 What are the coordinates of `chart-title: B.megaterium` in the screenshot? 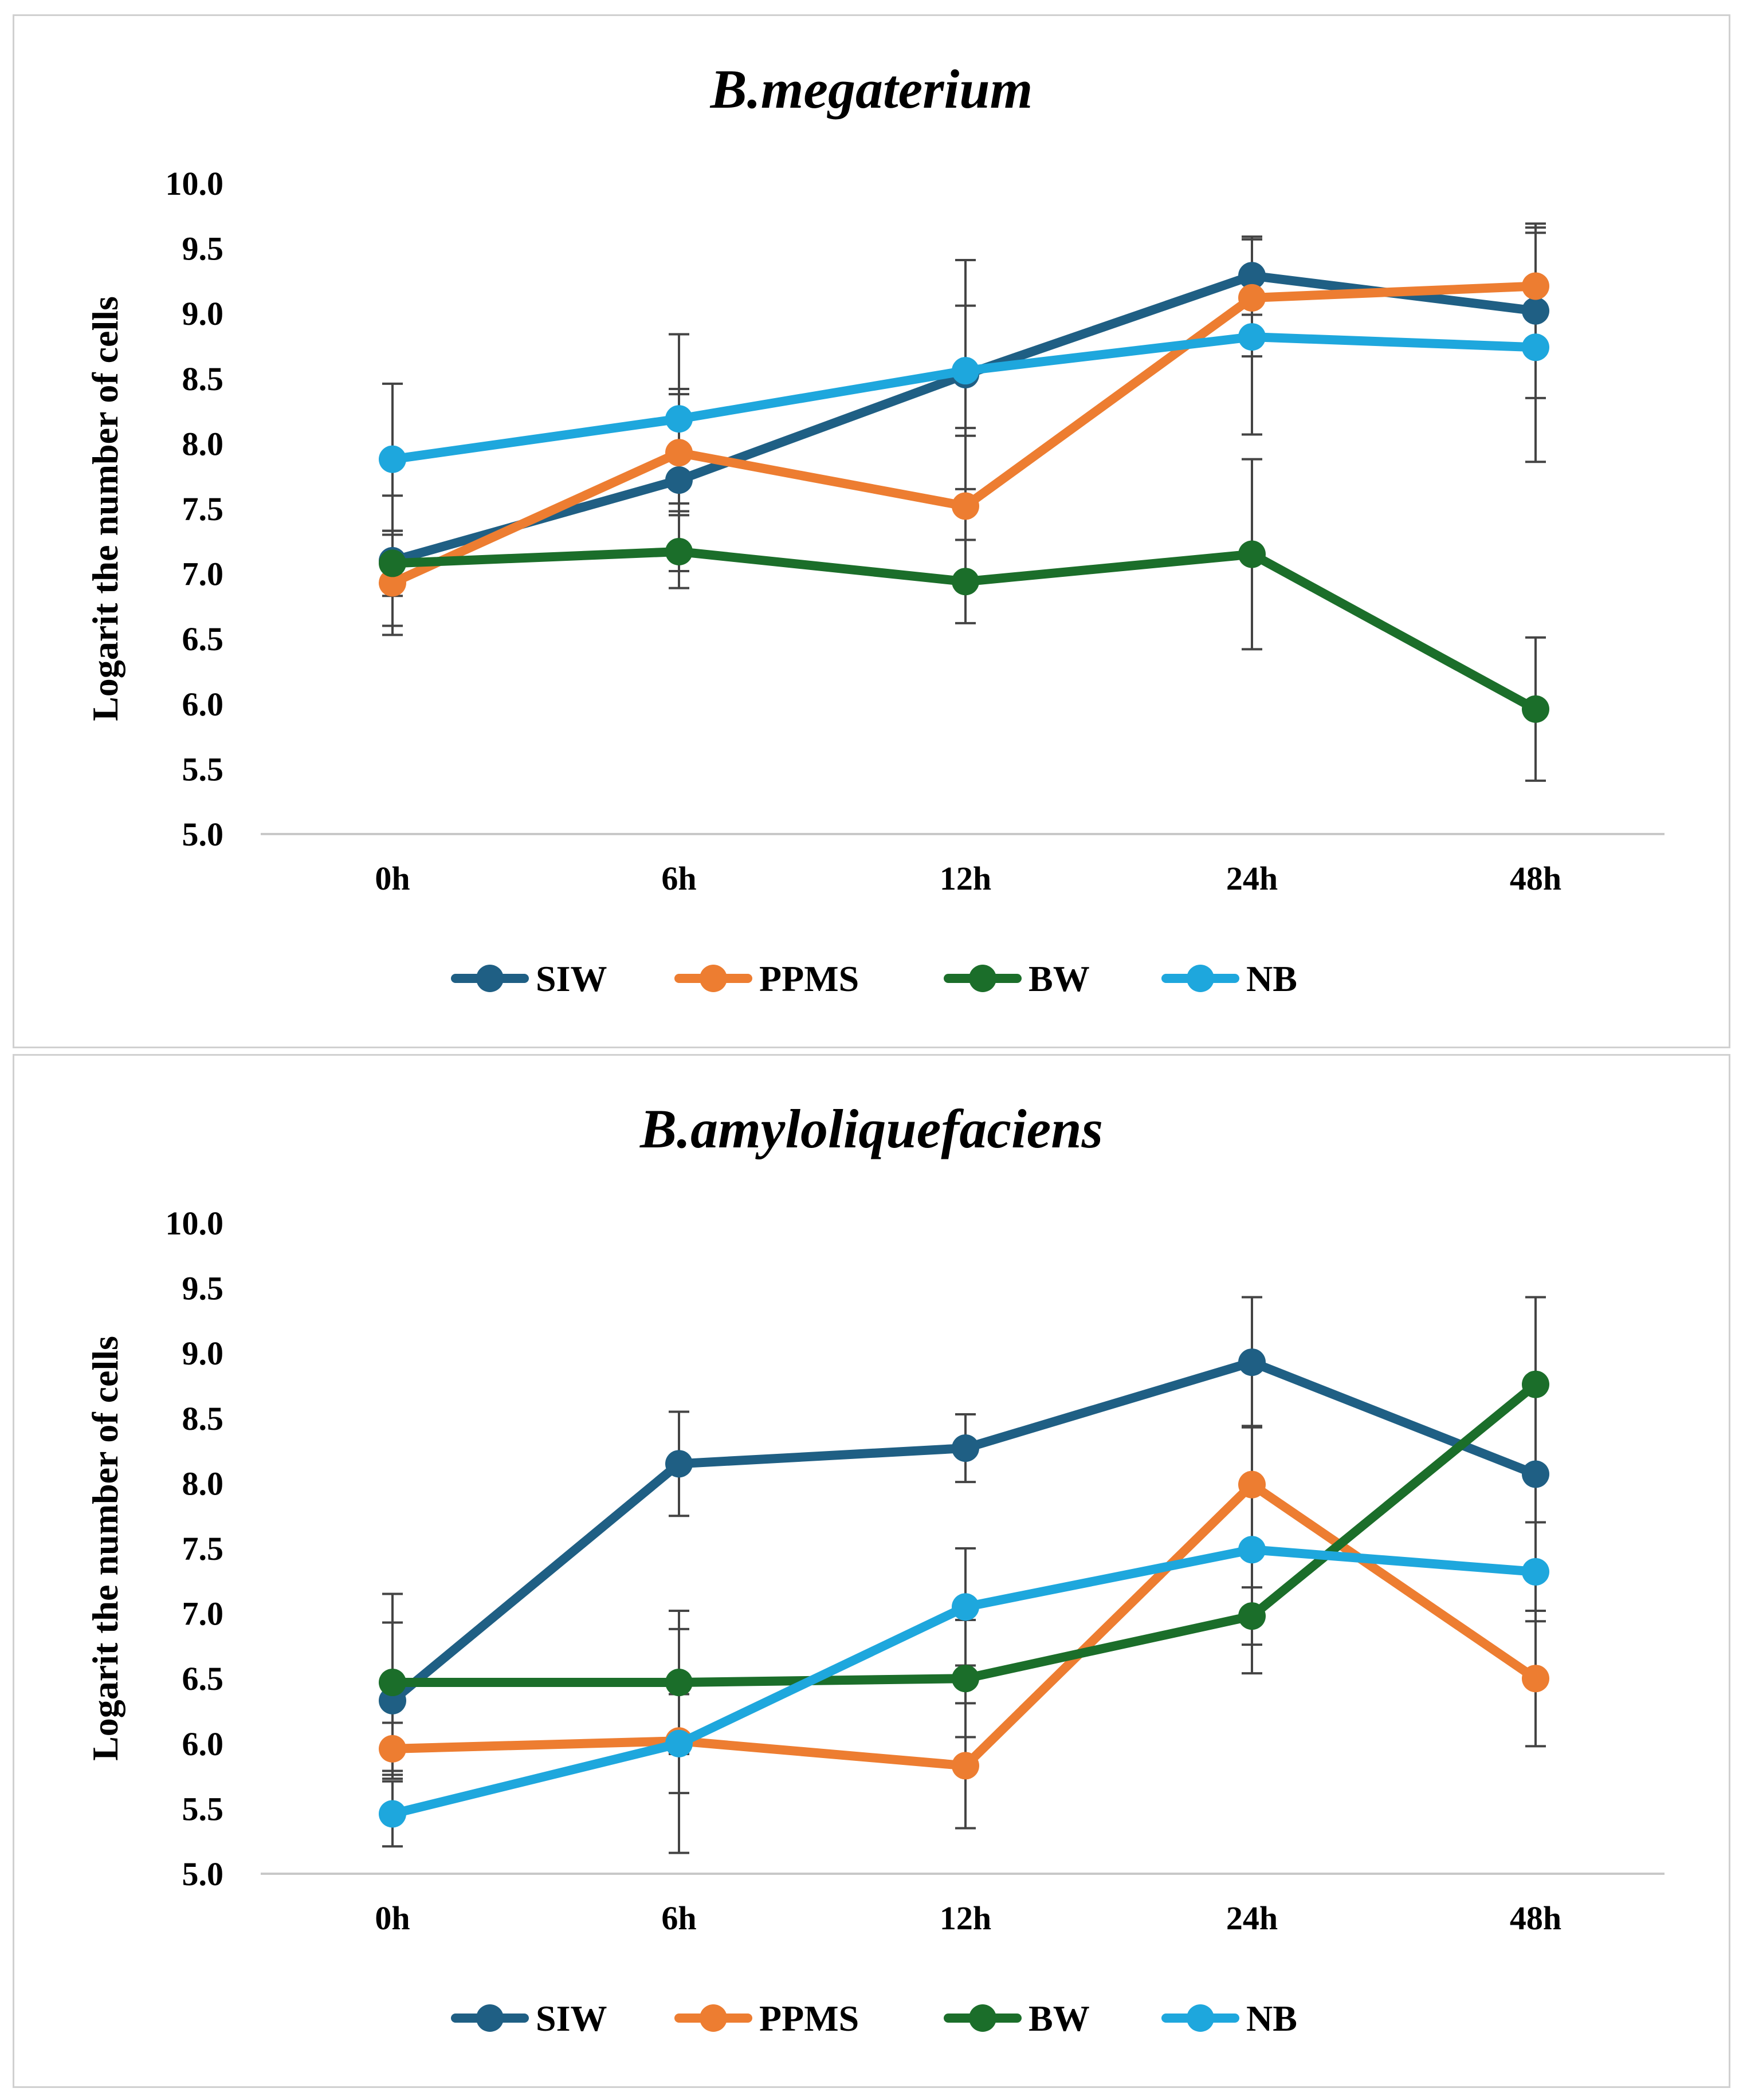 It's located at (872, 89).